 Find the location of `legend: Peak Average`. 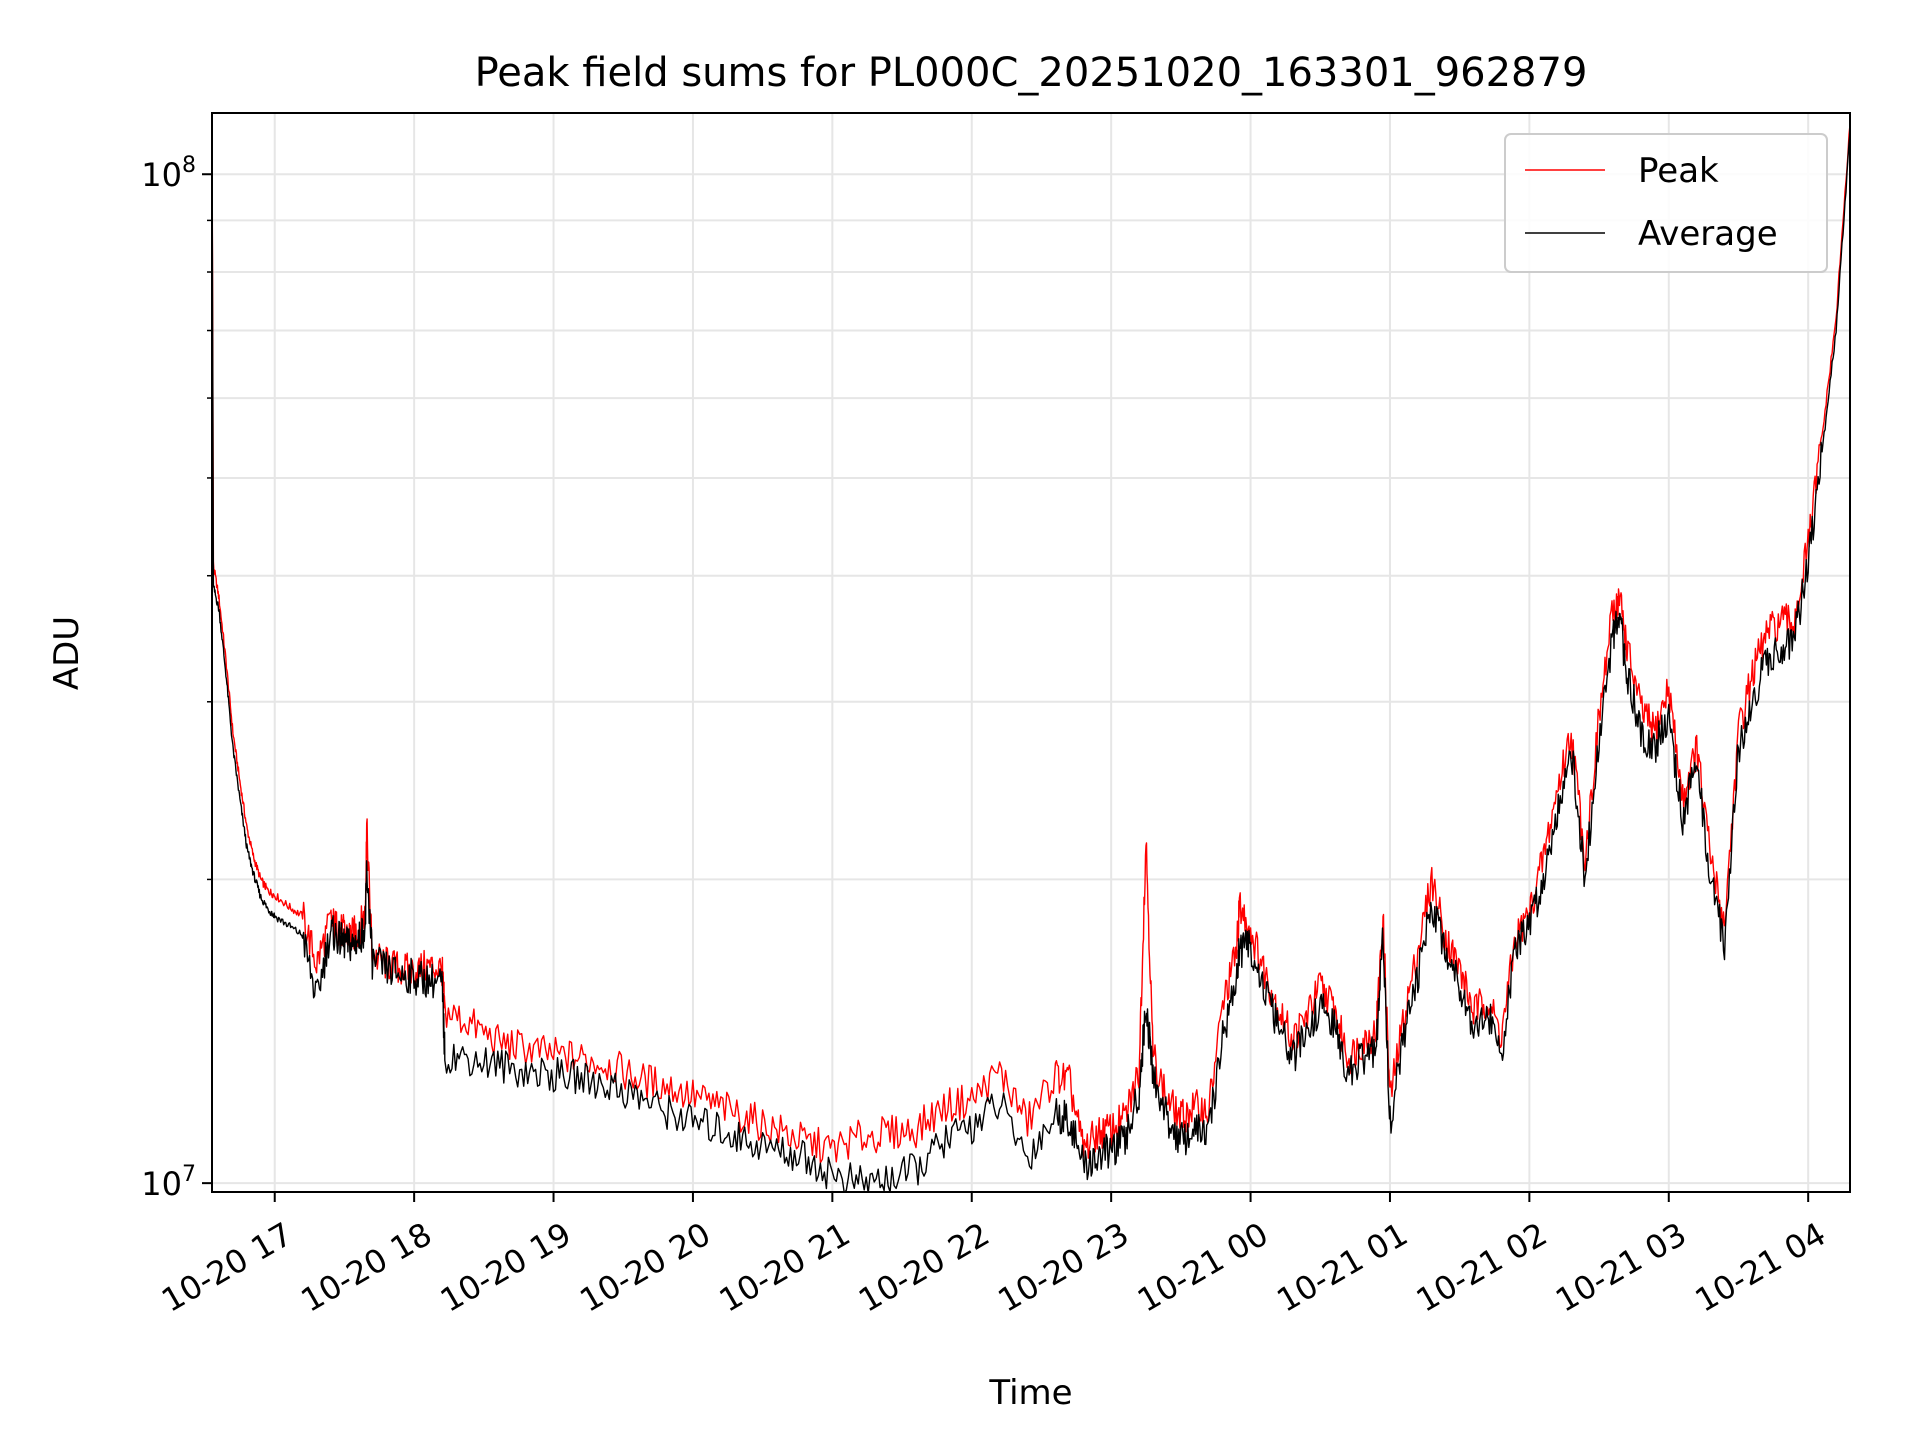

legend: Peak Average is located at coordinates (1666, 203).